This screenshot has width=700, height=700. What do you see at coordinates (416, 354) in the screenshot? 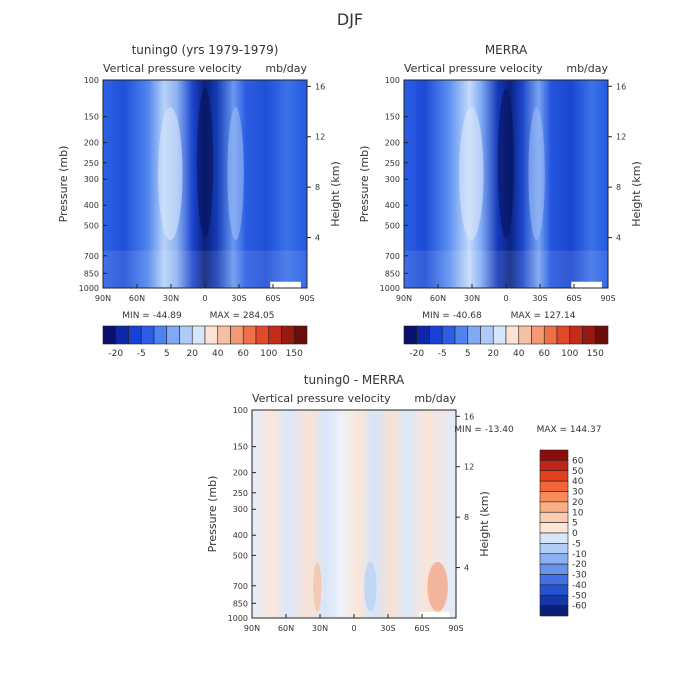
I see `colorbar-label: -20` at bounding box center [416, 354].